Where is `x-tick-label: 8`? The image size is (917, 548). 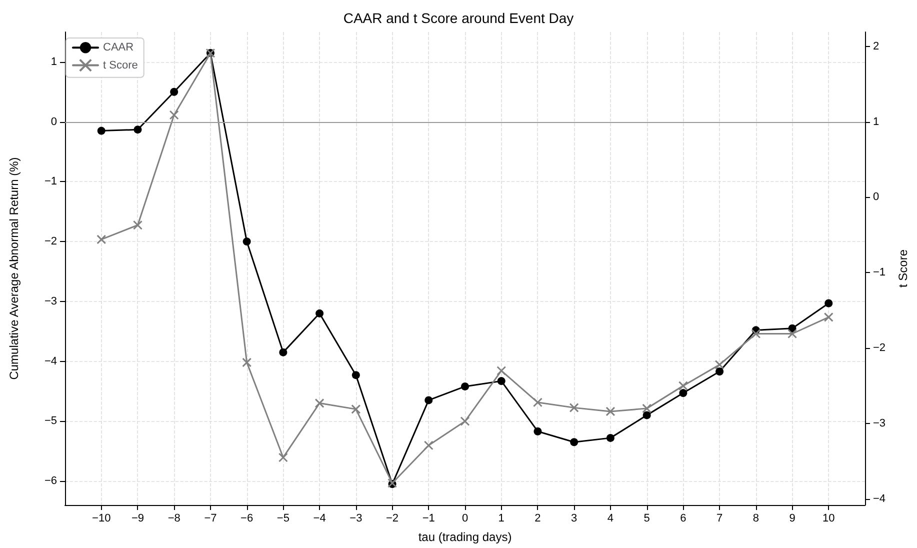 x-tick-label: 8 is located at coordinates (755, 518).